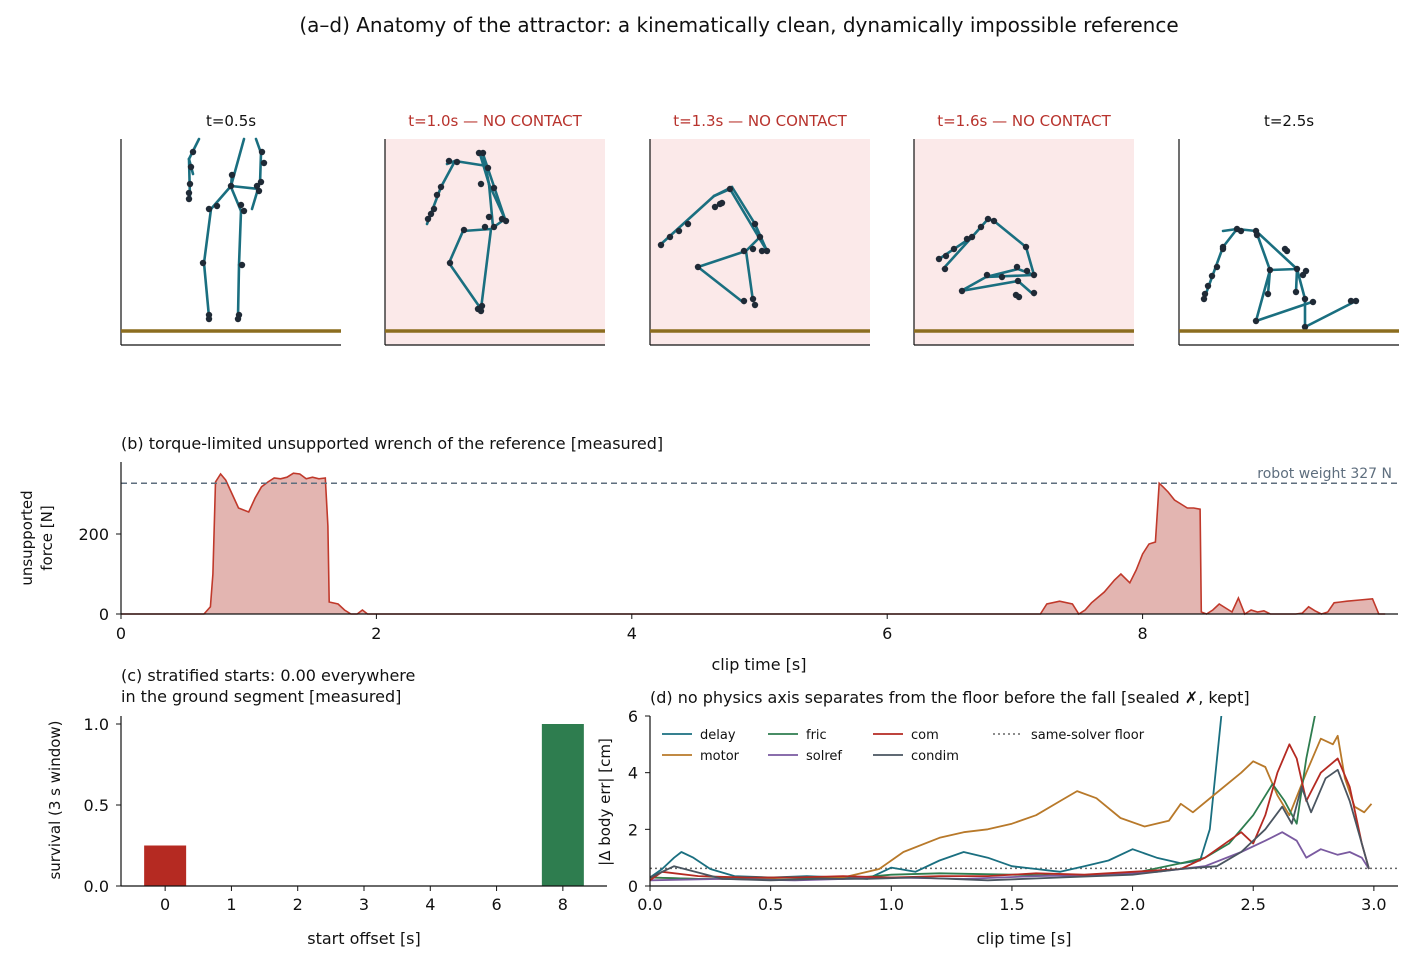 Image resolution: width=1414 pixels, height=963 pixels. What do you see at coordinates (1288, 229) in the screenshot?
I see `frame-4: t=2.5s` at bounding box center [1288, 229].